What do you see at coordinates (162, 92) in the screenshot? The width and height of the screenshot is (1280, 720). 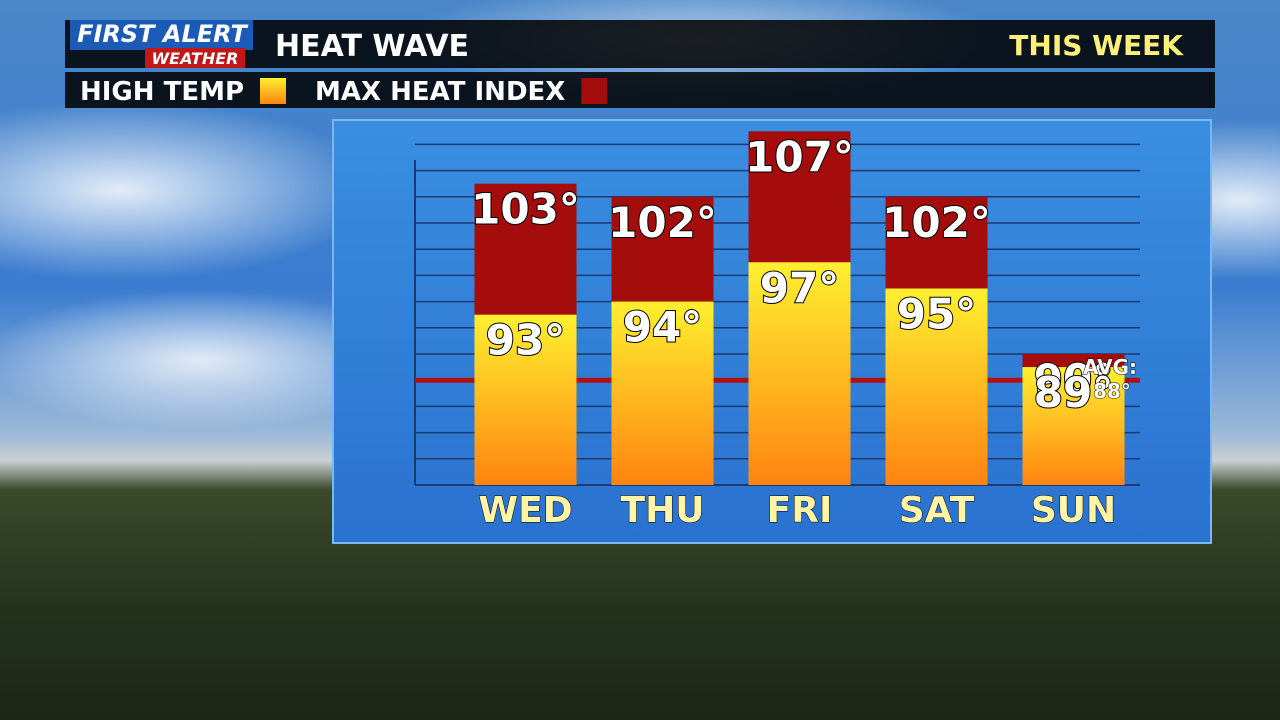 I see `legend-label: HIGH TEMP` at bounding box center [162, 92].